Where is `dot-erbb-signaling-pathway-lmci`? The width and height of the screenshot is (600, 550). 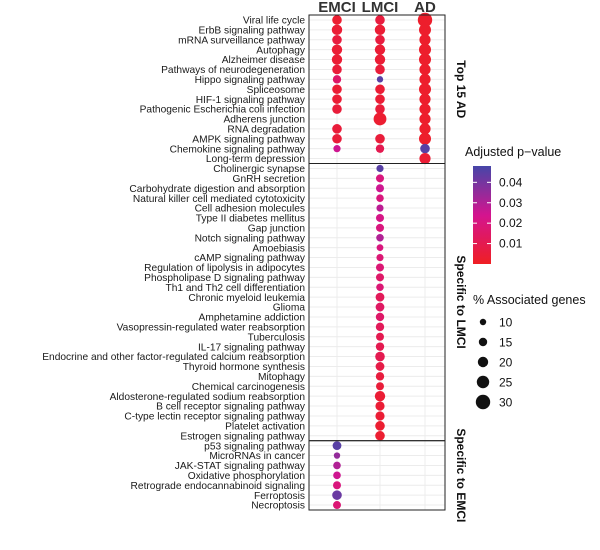
dot-erbb-signaling-pathway-lmci is located at coordinates (380, 30).